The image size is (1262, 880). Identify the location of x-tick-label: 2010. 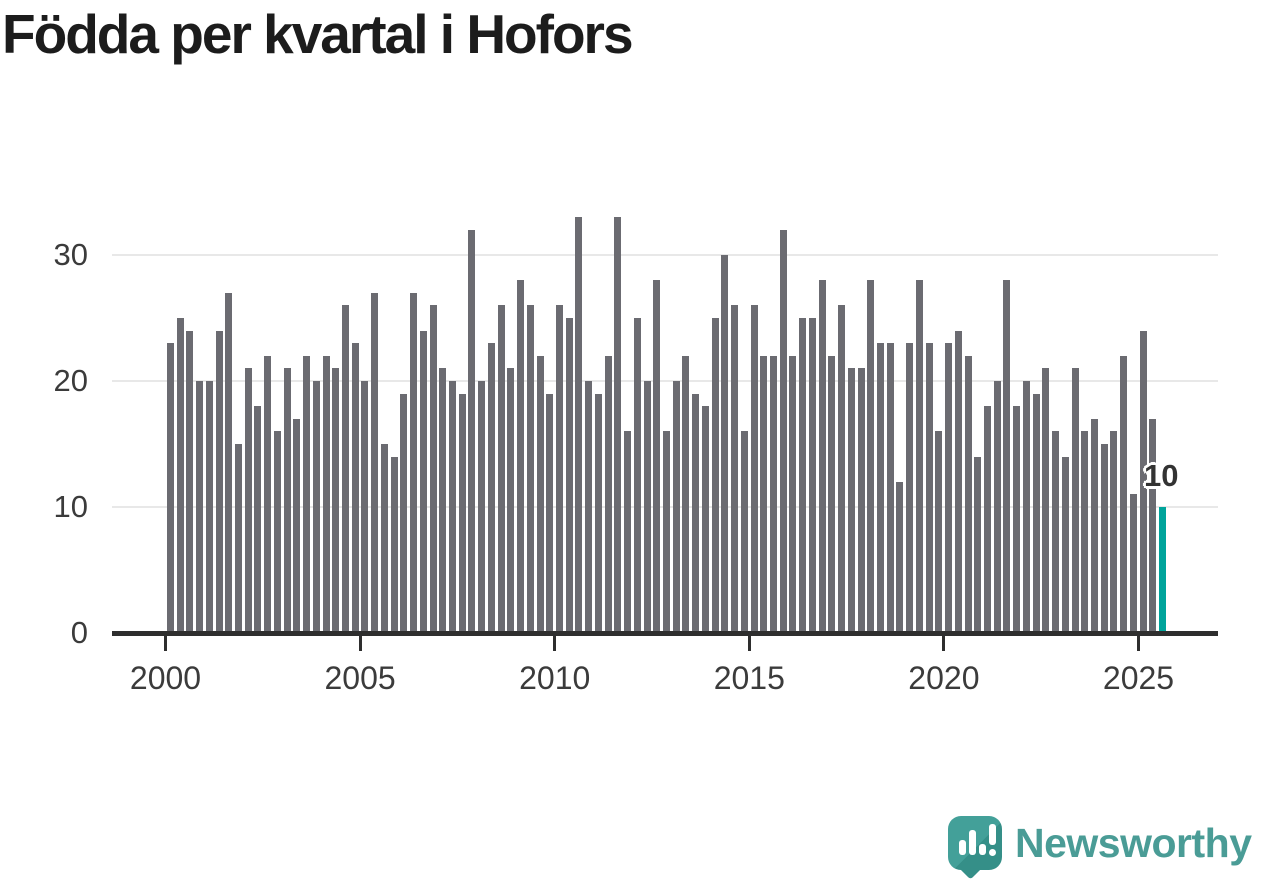
(555, 678).